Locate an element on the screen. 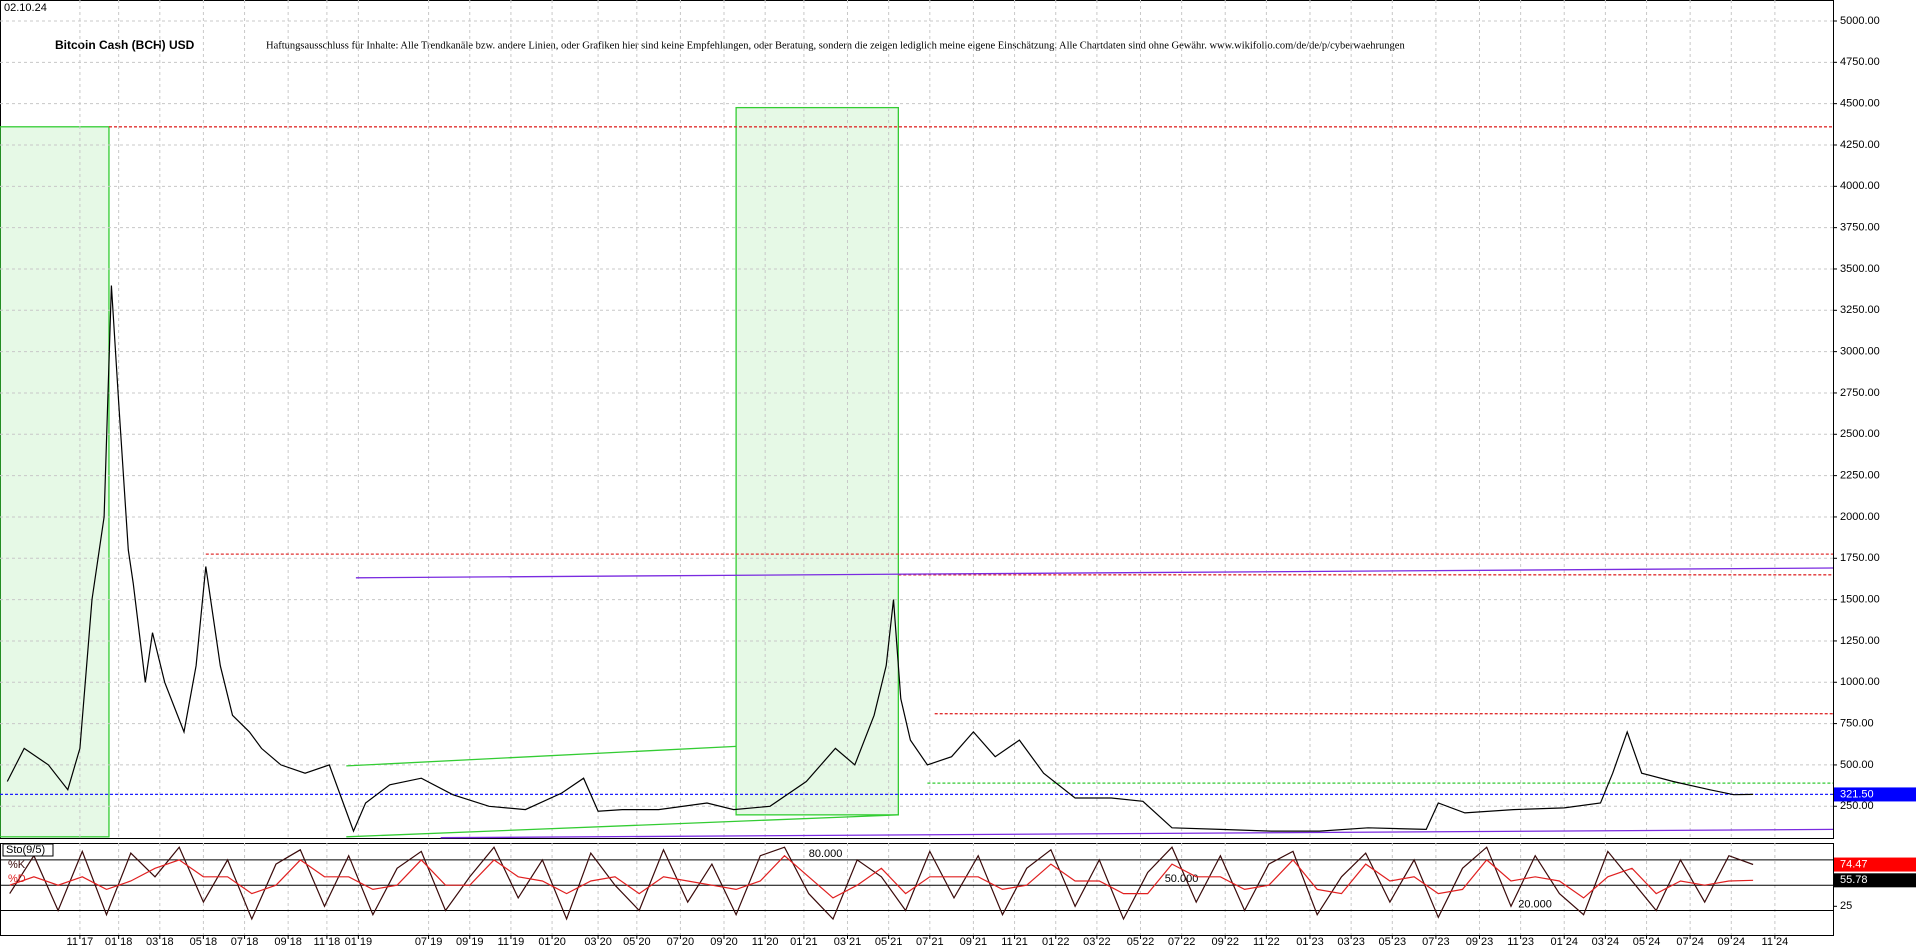 This screenshot has height=948, width=1916. y-tick-label: 25 is located at coordinates (1846, 906).